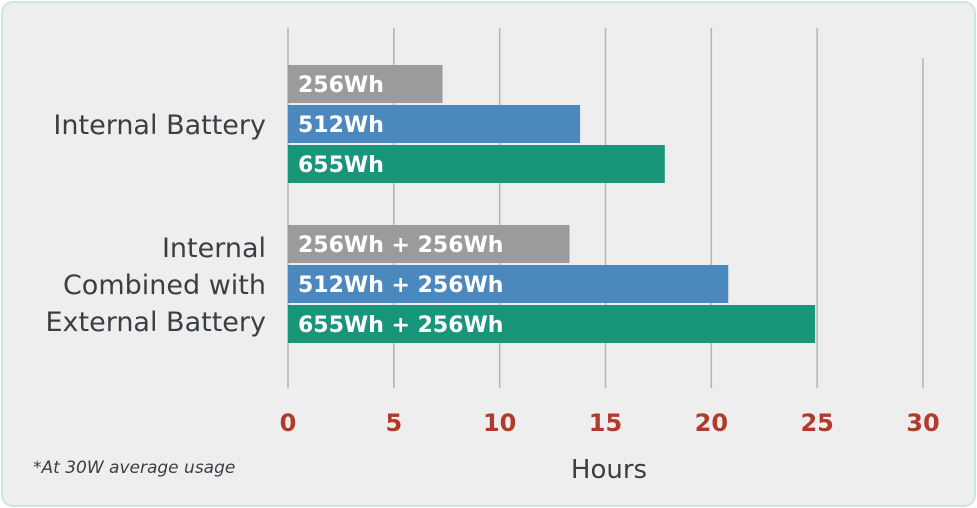 This screenshot has height=508, width=977. I want to click on footnote: *At 30W average usage, so click(134, 468).